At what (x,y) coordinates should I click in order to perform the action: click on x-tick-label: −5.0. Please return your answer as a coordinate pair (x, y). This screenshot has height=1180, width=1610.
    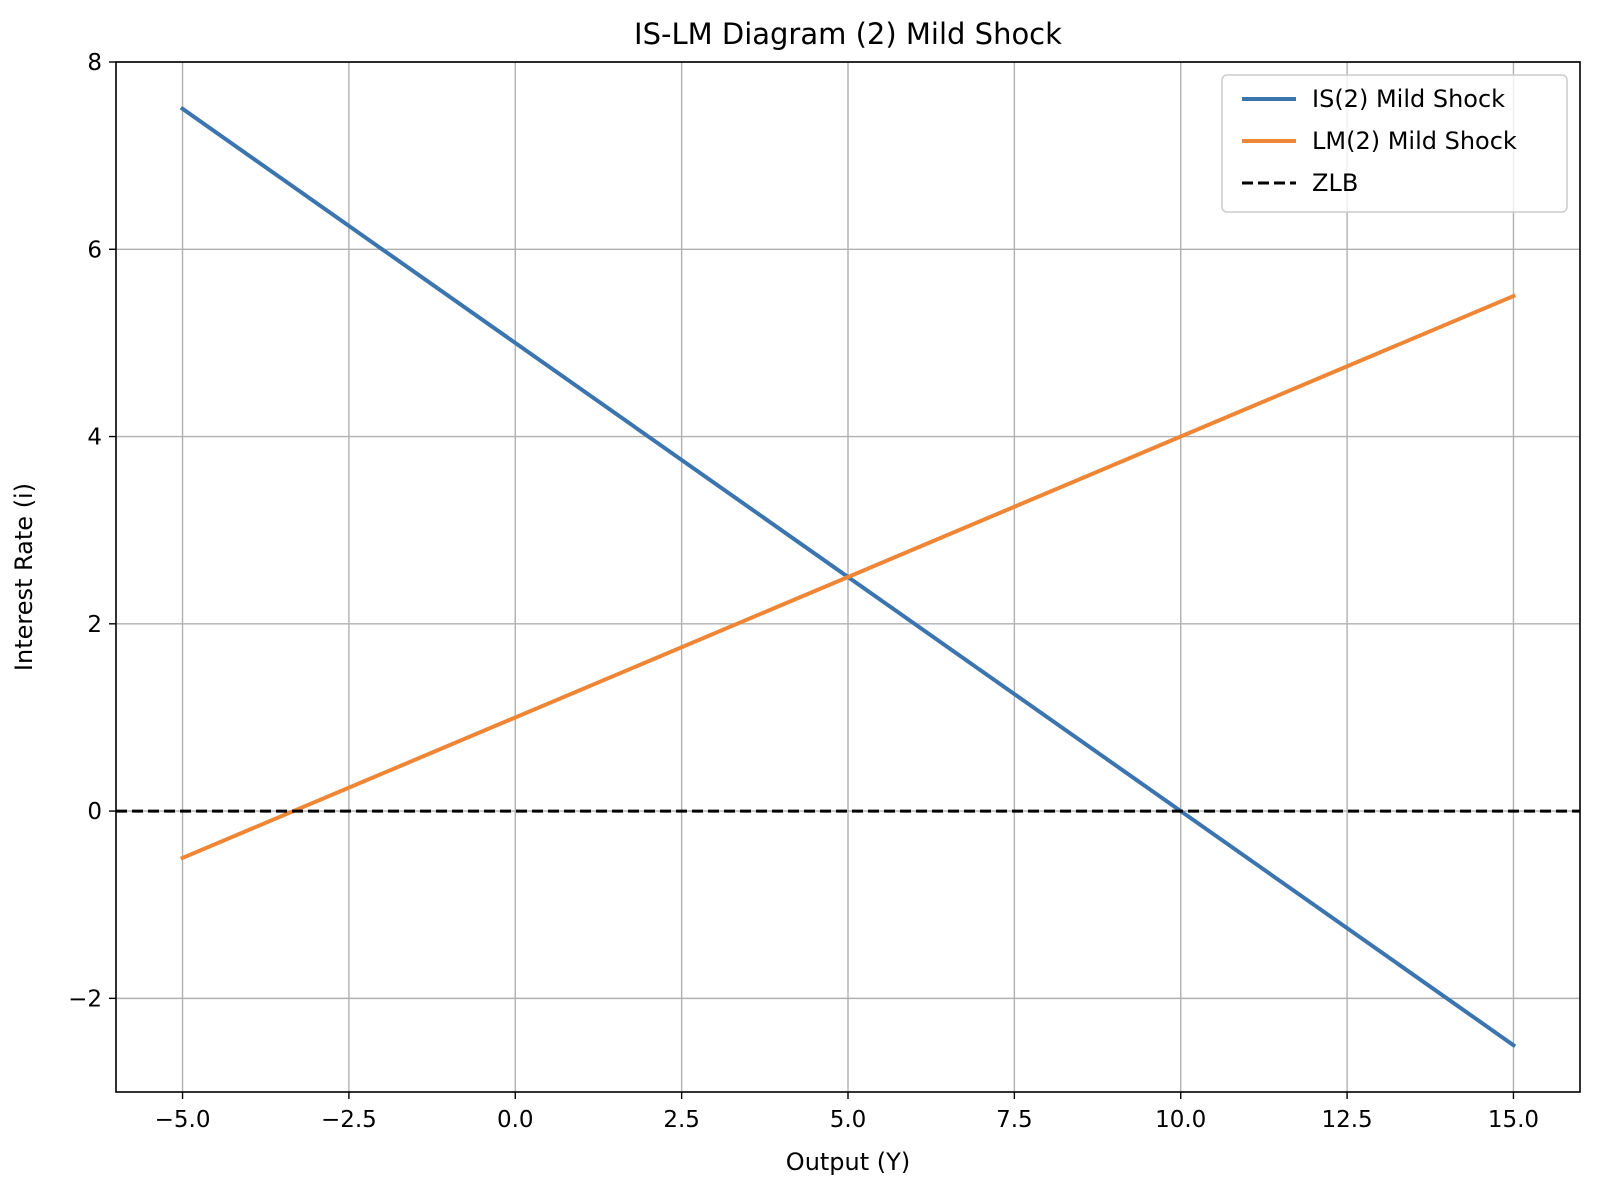
    Looking at the image, I should click on (183, 1120).